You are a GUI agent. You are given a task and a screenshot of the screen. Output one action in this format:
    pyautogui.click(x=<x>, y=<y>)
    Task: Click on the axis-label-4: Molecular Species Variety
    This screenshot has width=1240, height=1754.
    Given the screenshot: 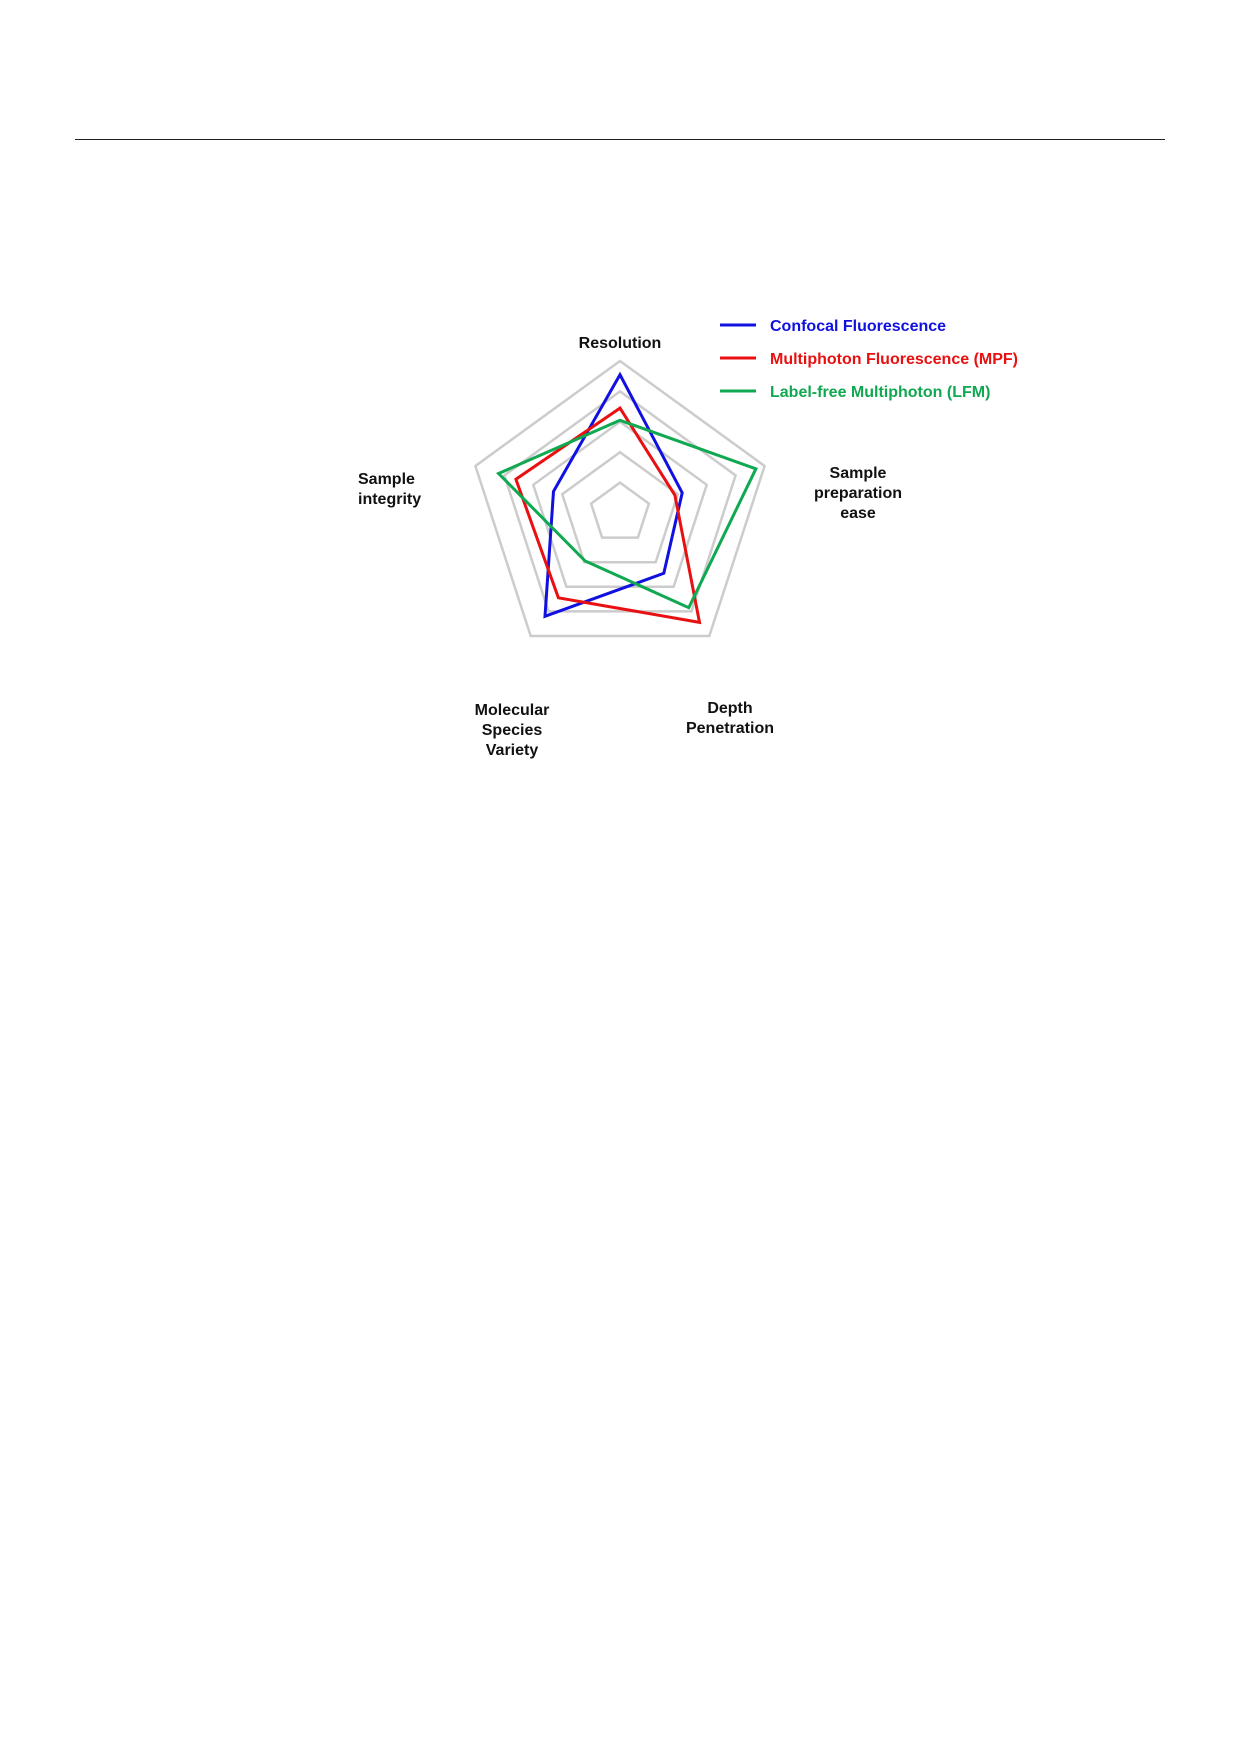 What is the action you would take?
    pyautogui.click(x=512, y=730)
    